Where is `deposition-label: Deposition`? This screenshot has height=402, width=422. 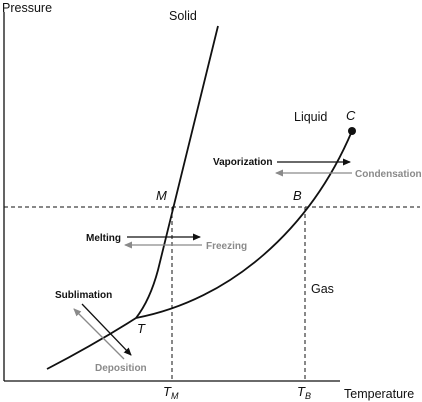 deposition-label: Deposition is located at coordinates (121, 368).